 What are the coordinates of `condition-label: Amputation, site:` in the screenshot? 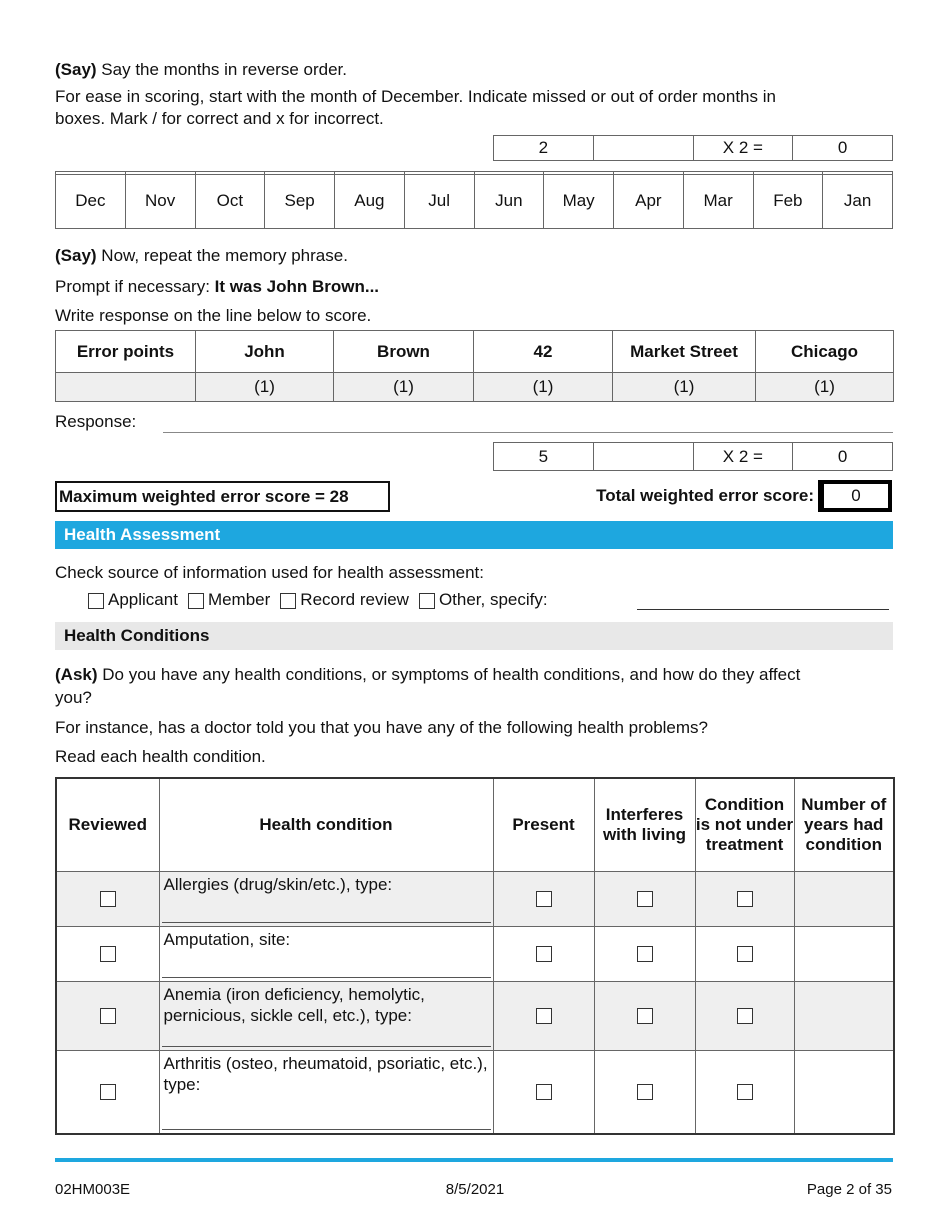 It's located at (227, 939).